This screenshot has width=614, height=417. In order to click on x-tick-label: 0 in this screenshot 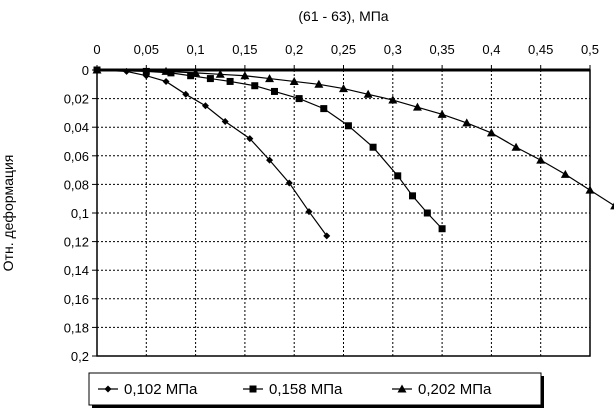, I will do `click(96, 49)`.